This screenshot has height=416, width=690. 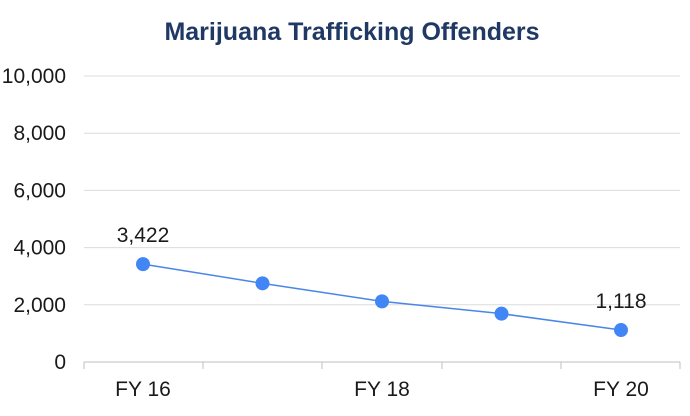 What do you see at coordinates (39, 248) in the screenshot?
I see `y-tick-label: 4,000` at bounding box center [39, 248].